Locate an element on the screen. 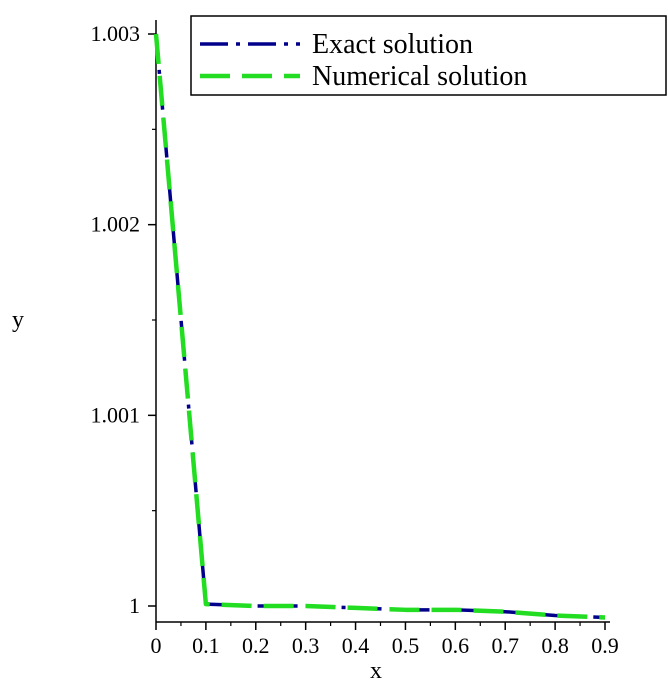  legend-box is located at coordinates (428, 55).